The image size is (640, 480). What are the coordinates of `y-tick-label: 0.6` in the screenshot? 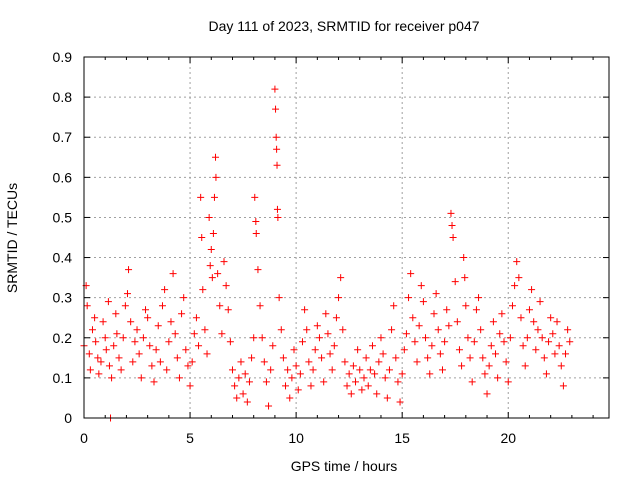 It's located at (63, 177).